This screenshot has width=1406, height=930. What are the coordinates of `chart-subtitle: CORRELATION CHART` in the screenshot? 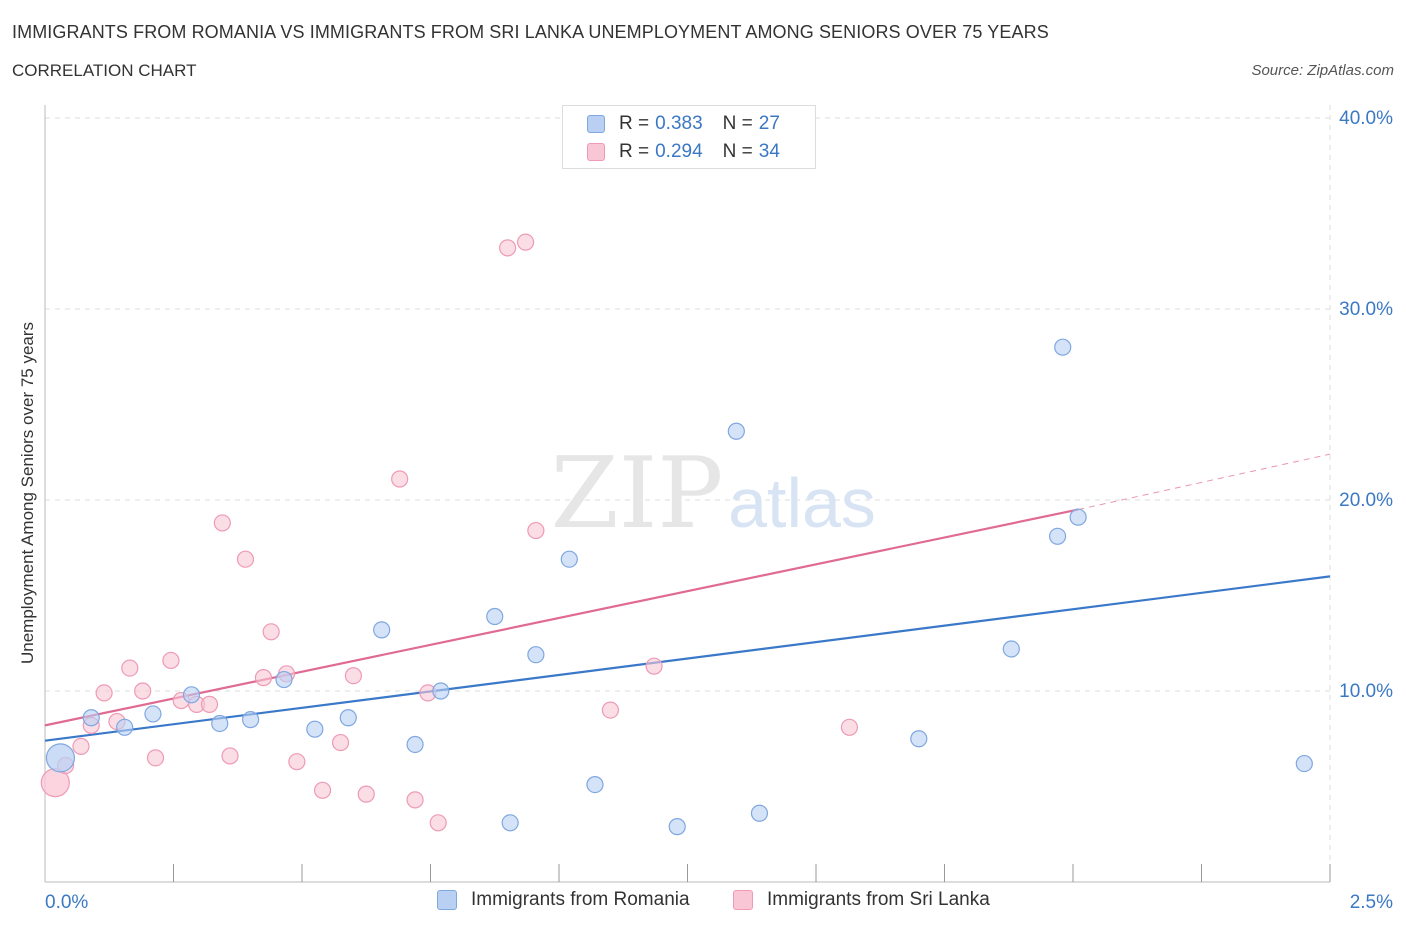 It's located at (104, 70).